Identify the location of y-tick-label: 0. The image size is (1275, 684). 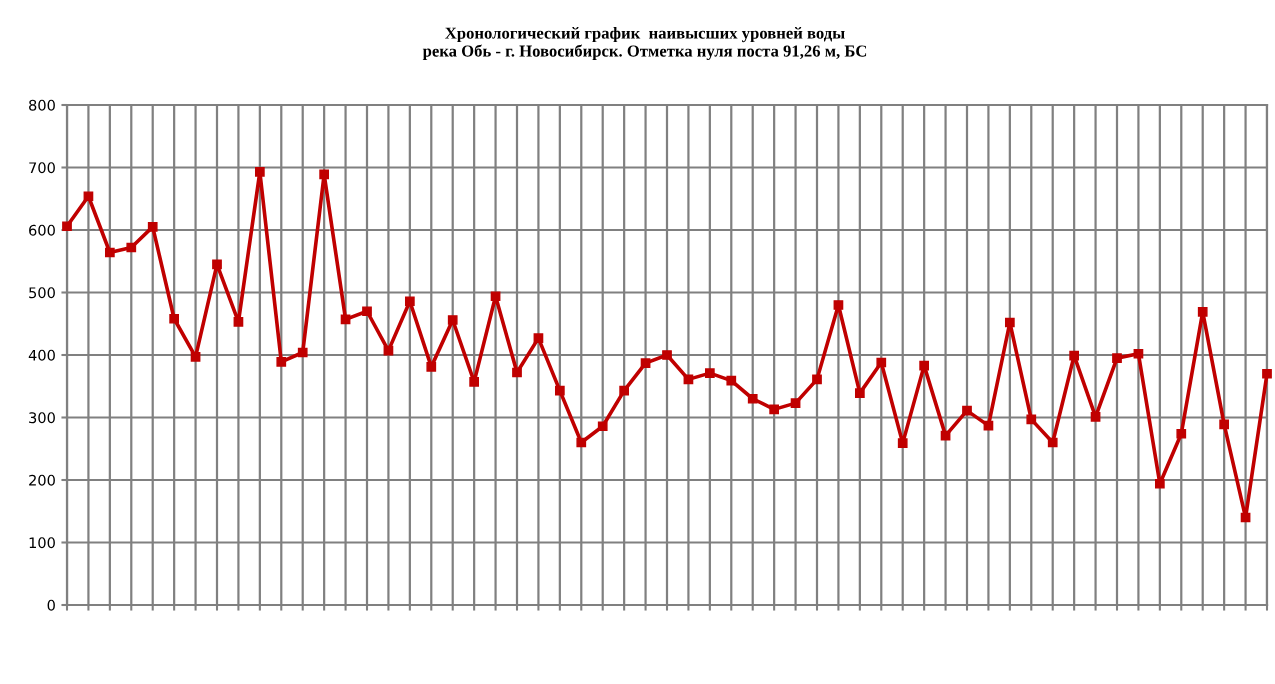
(51, 605).